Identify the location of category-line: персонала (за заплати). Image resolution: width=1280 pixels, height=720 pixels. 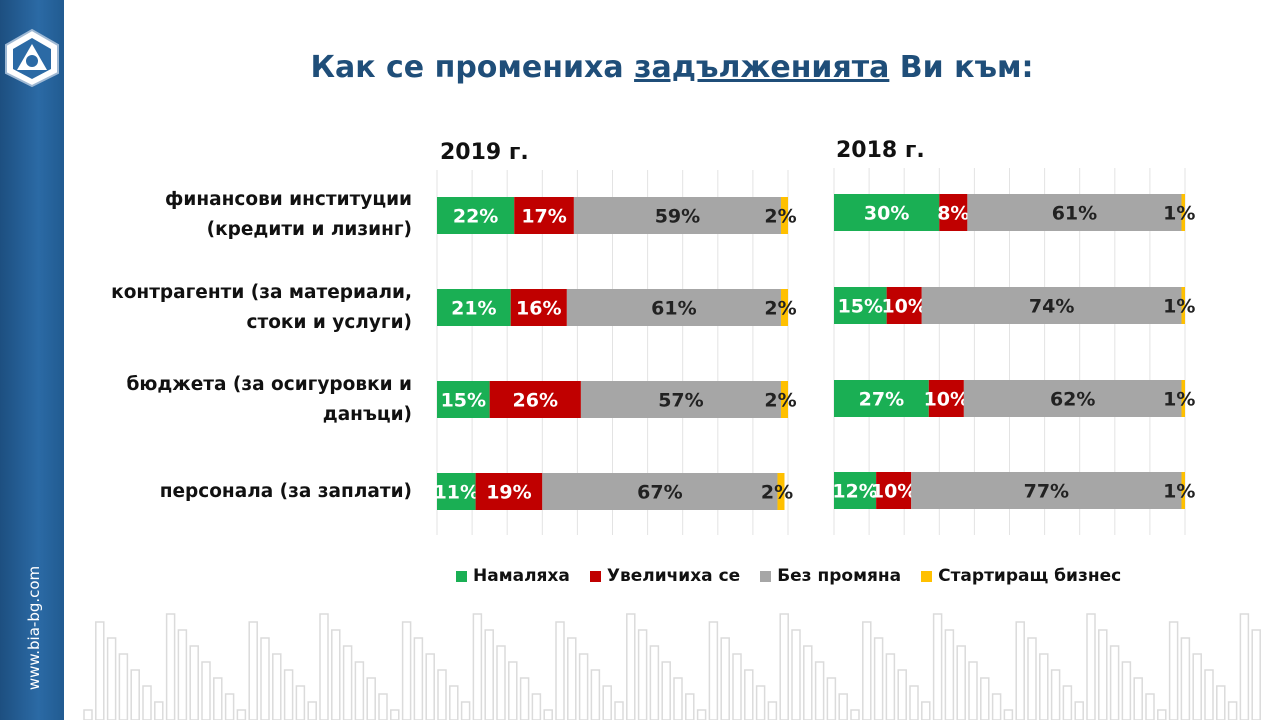
(285, 491).